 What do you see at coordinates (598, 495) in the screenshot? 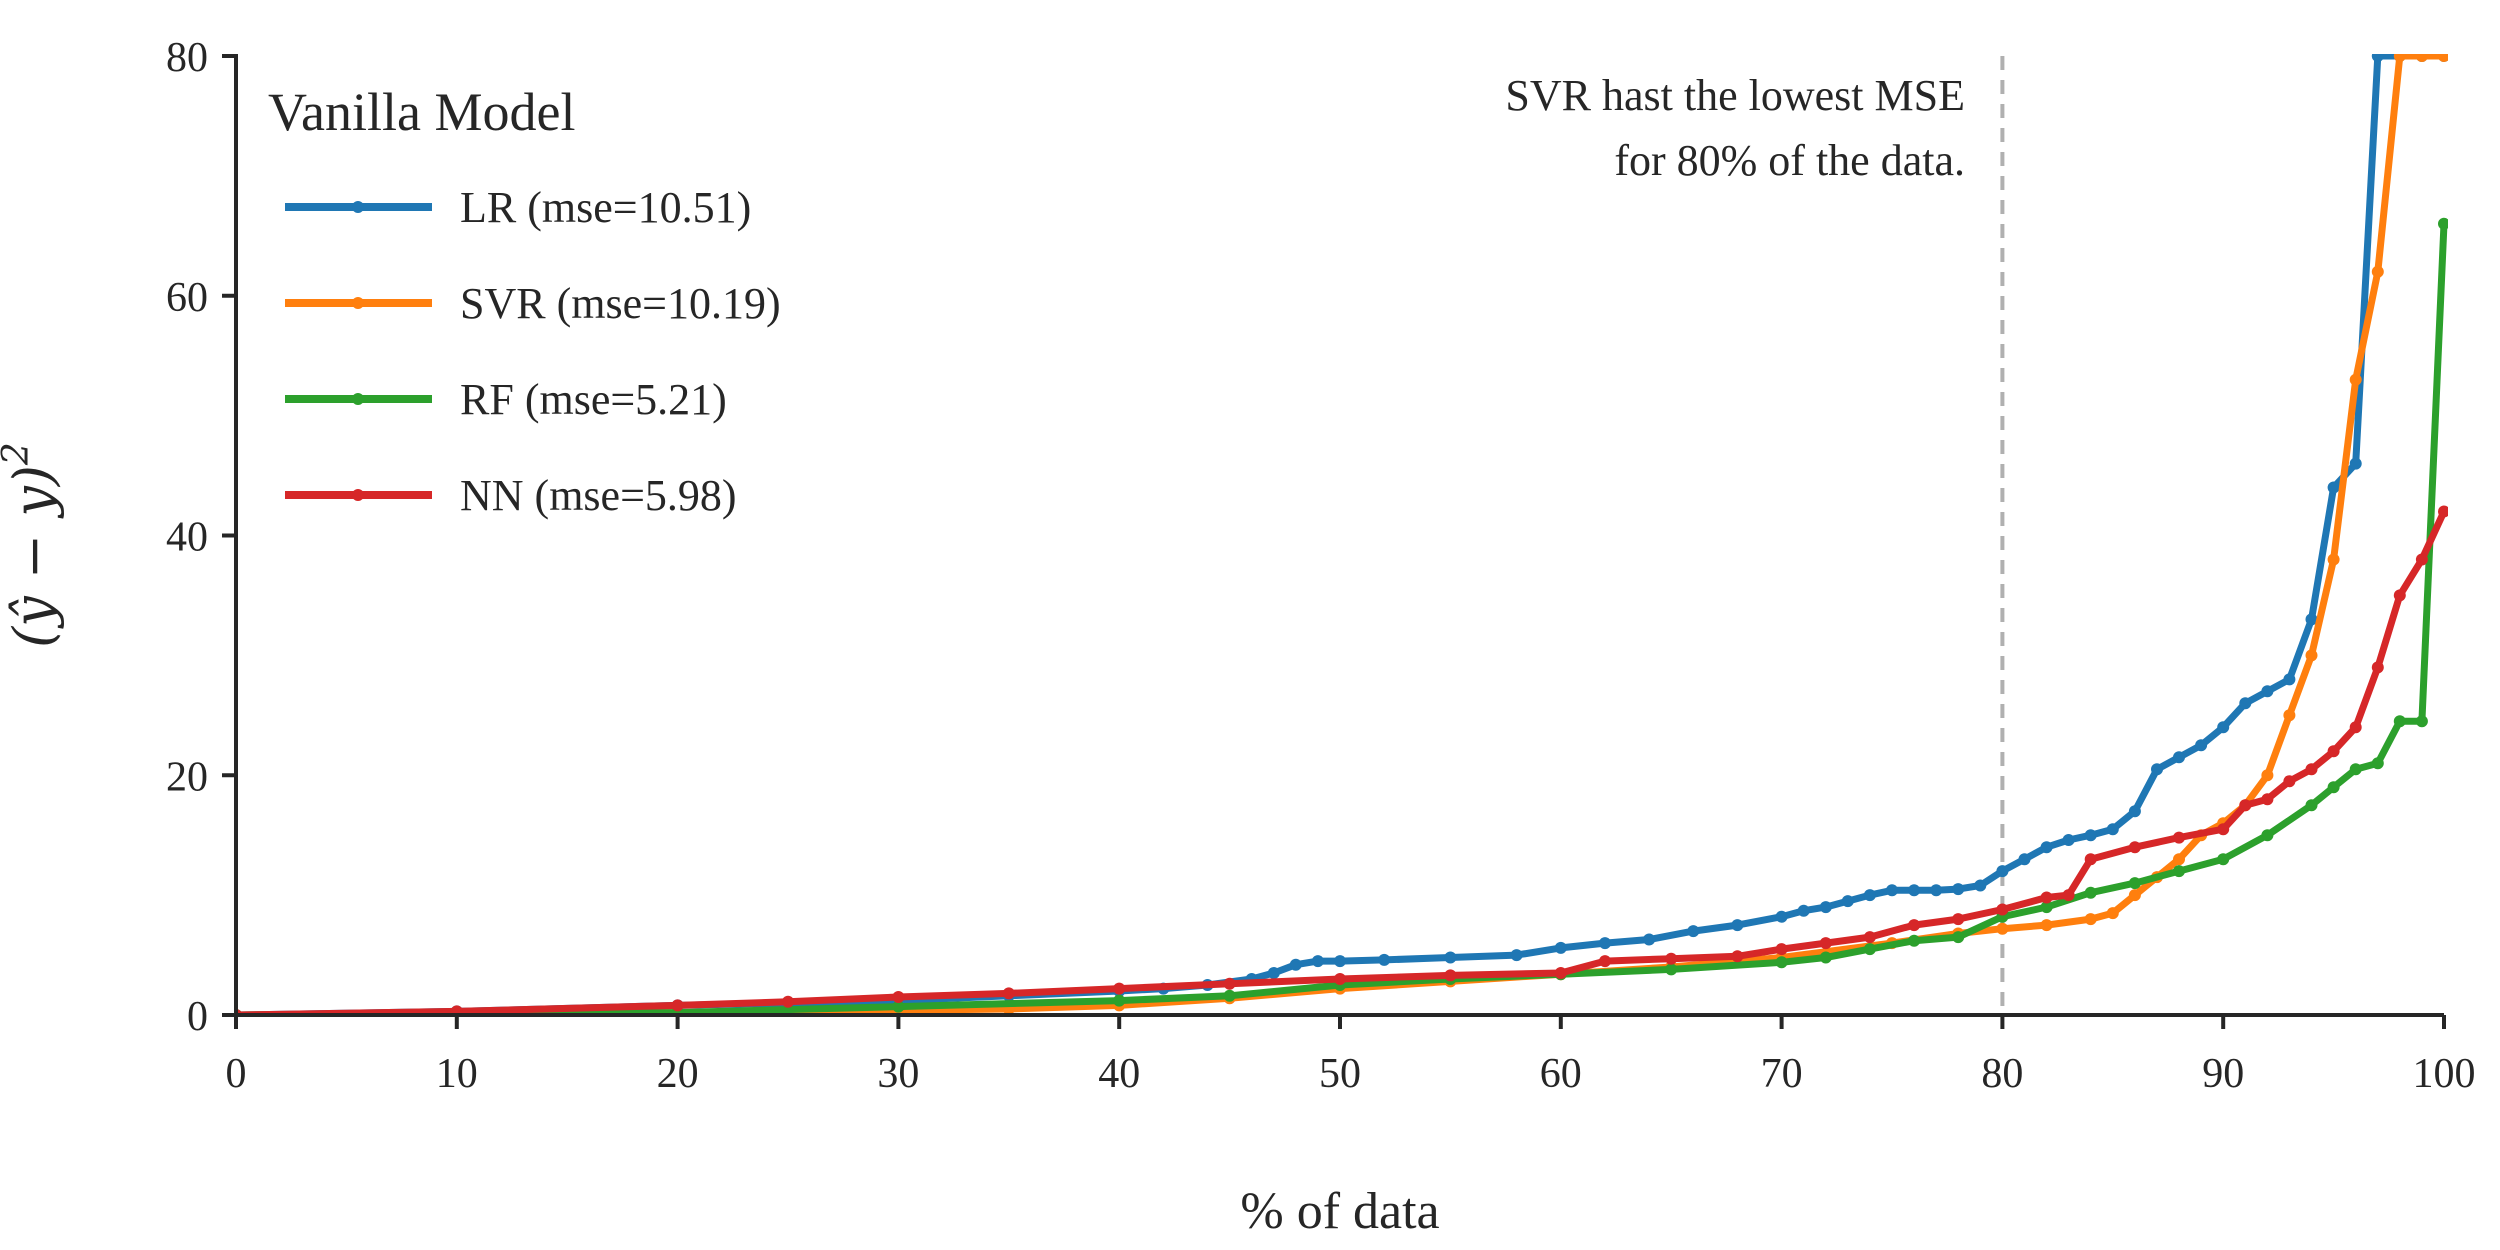
I see `legend-label: NN (mse=5.98)` at bounding box center [598, 495].